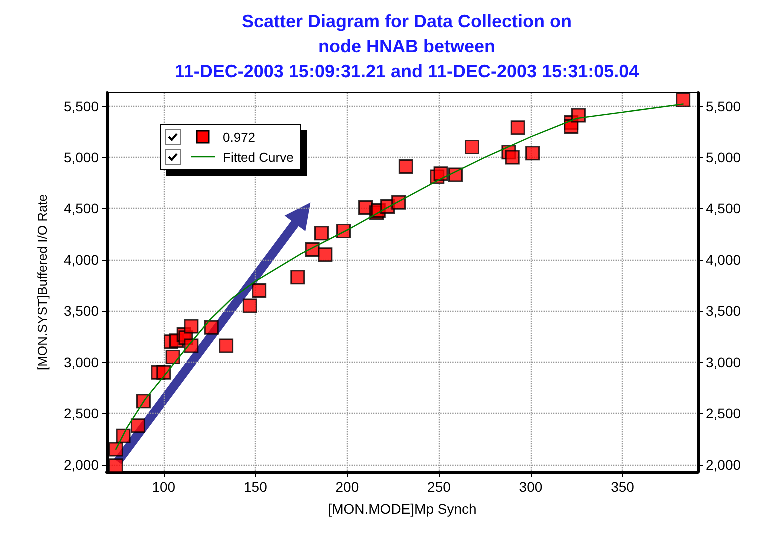  I want to click on y-tick-label: 3,500, so click(82, 311).